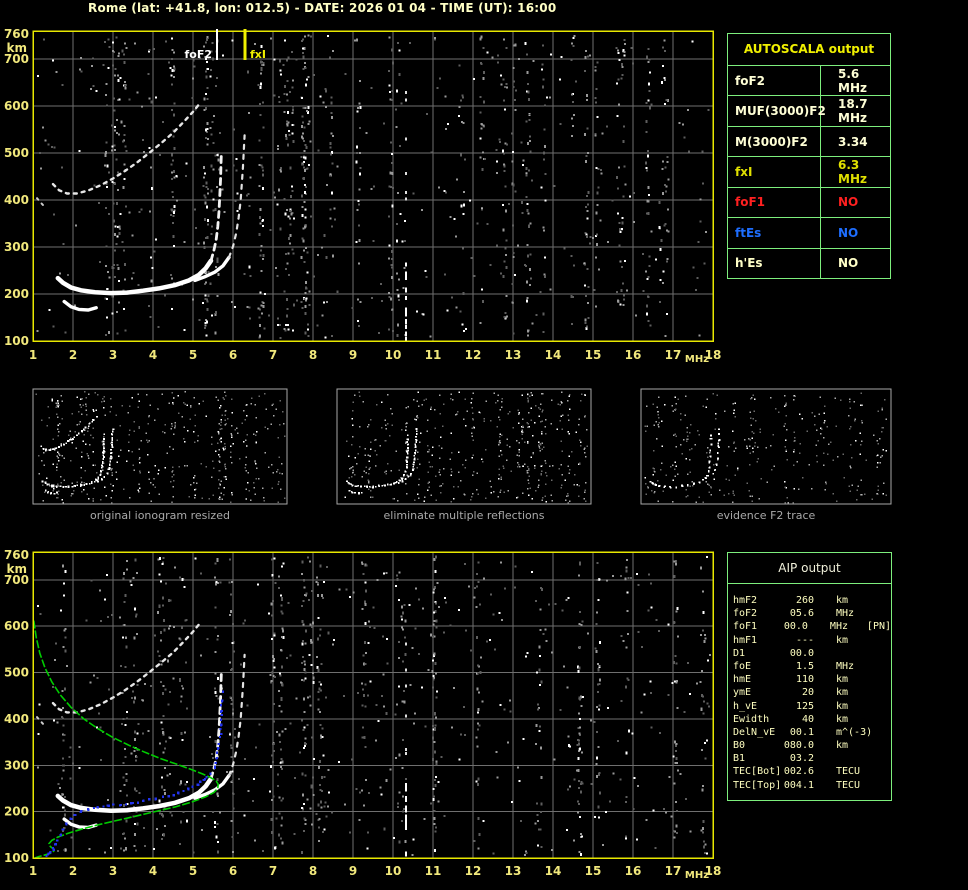 This screenshot has width=968, height=890. Describe the element at coordinates (16, 765) in the screenshot. I see `svg-text: 300` at that location.